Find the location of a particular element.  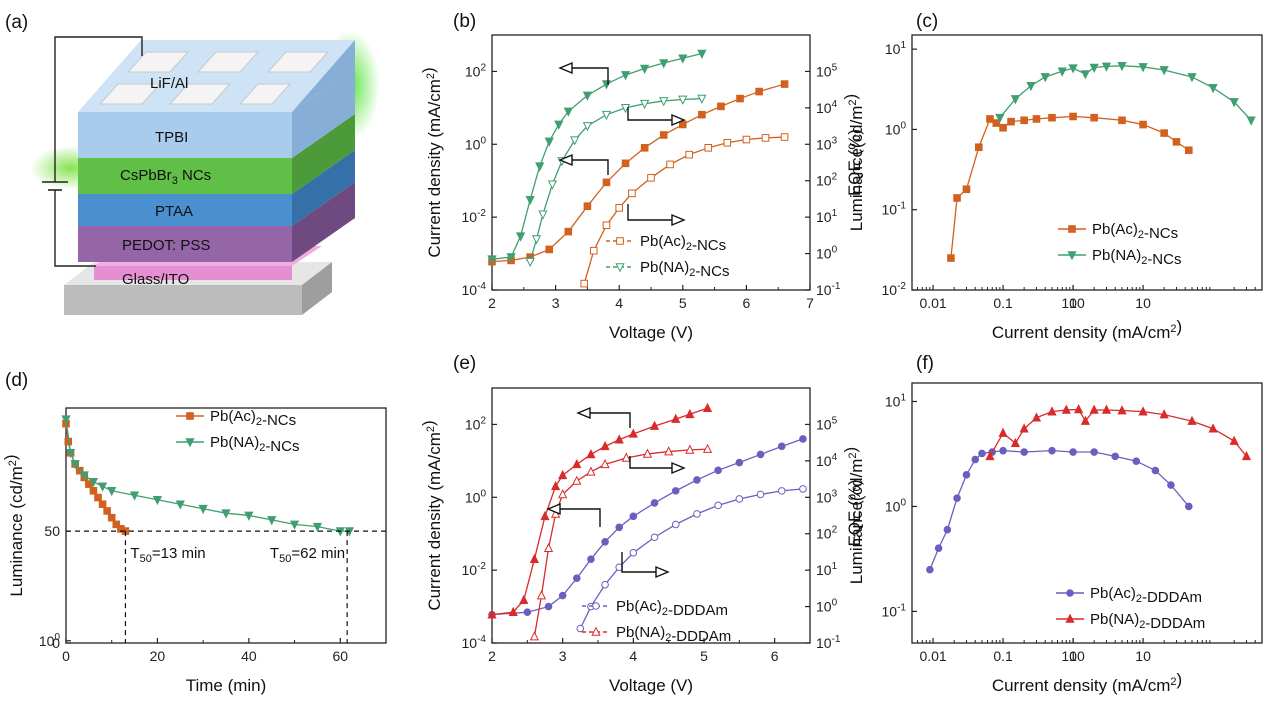

x-tick-label: 1 is located at coordinates (1073, 656).